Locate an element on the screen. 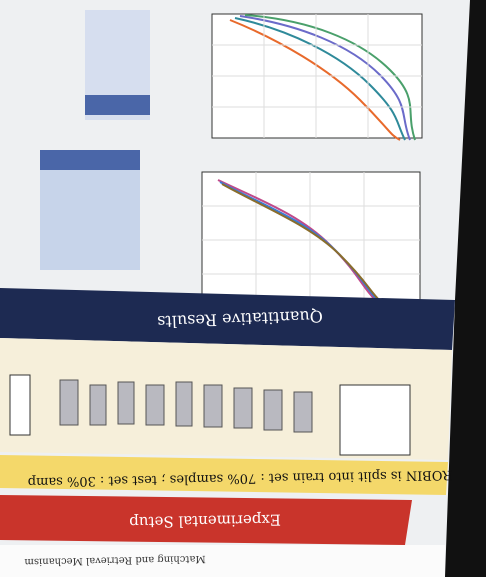 This screenshot has height=577, width=486. section-title: Matching and Retrieval Mechanism is located at coordinates (115, 560).